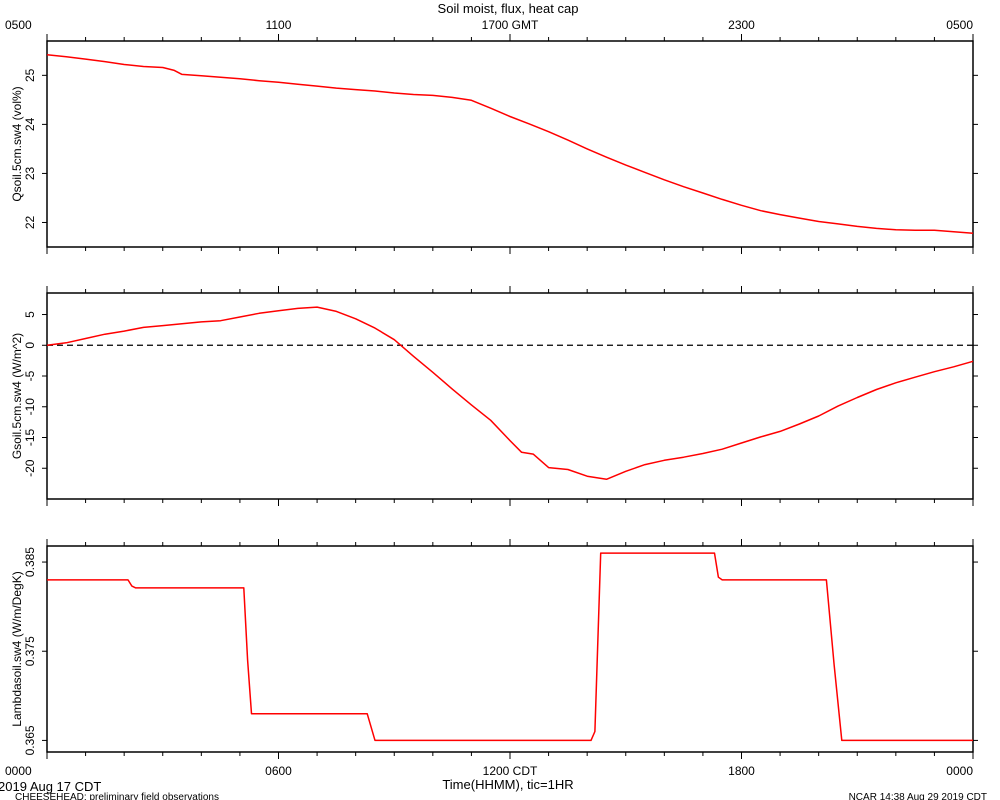 This screenshot has width=1000, height=800. I want to click on x-axis-label: Time(HHMM), tic=1HR, so click(507, 784).